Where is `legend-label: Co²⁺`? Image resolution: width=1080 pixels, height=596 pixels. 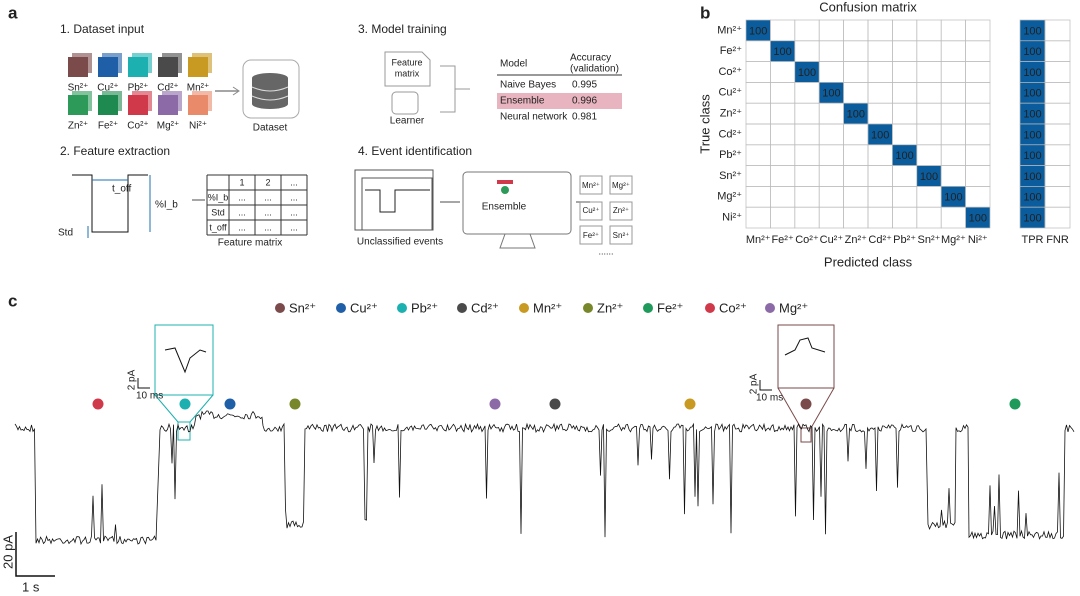
legend-label: Co²⁺ is located at coordinates (733, 307).